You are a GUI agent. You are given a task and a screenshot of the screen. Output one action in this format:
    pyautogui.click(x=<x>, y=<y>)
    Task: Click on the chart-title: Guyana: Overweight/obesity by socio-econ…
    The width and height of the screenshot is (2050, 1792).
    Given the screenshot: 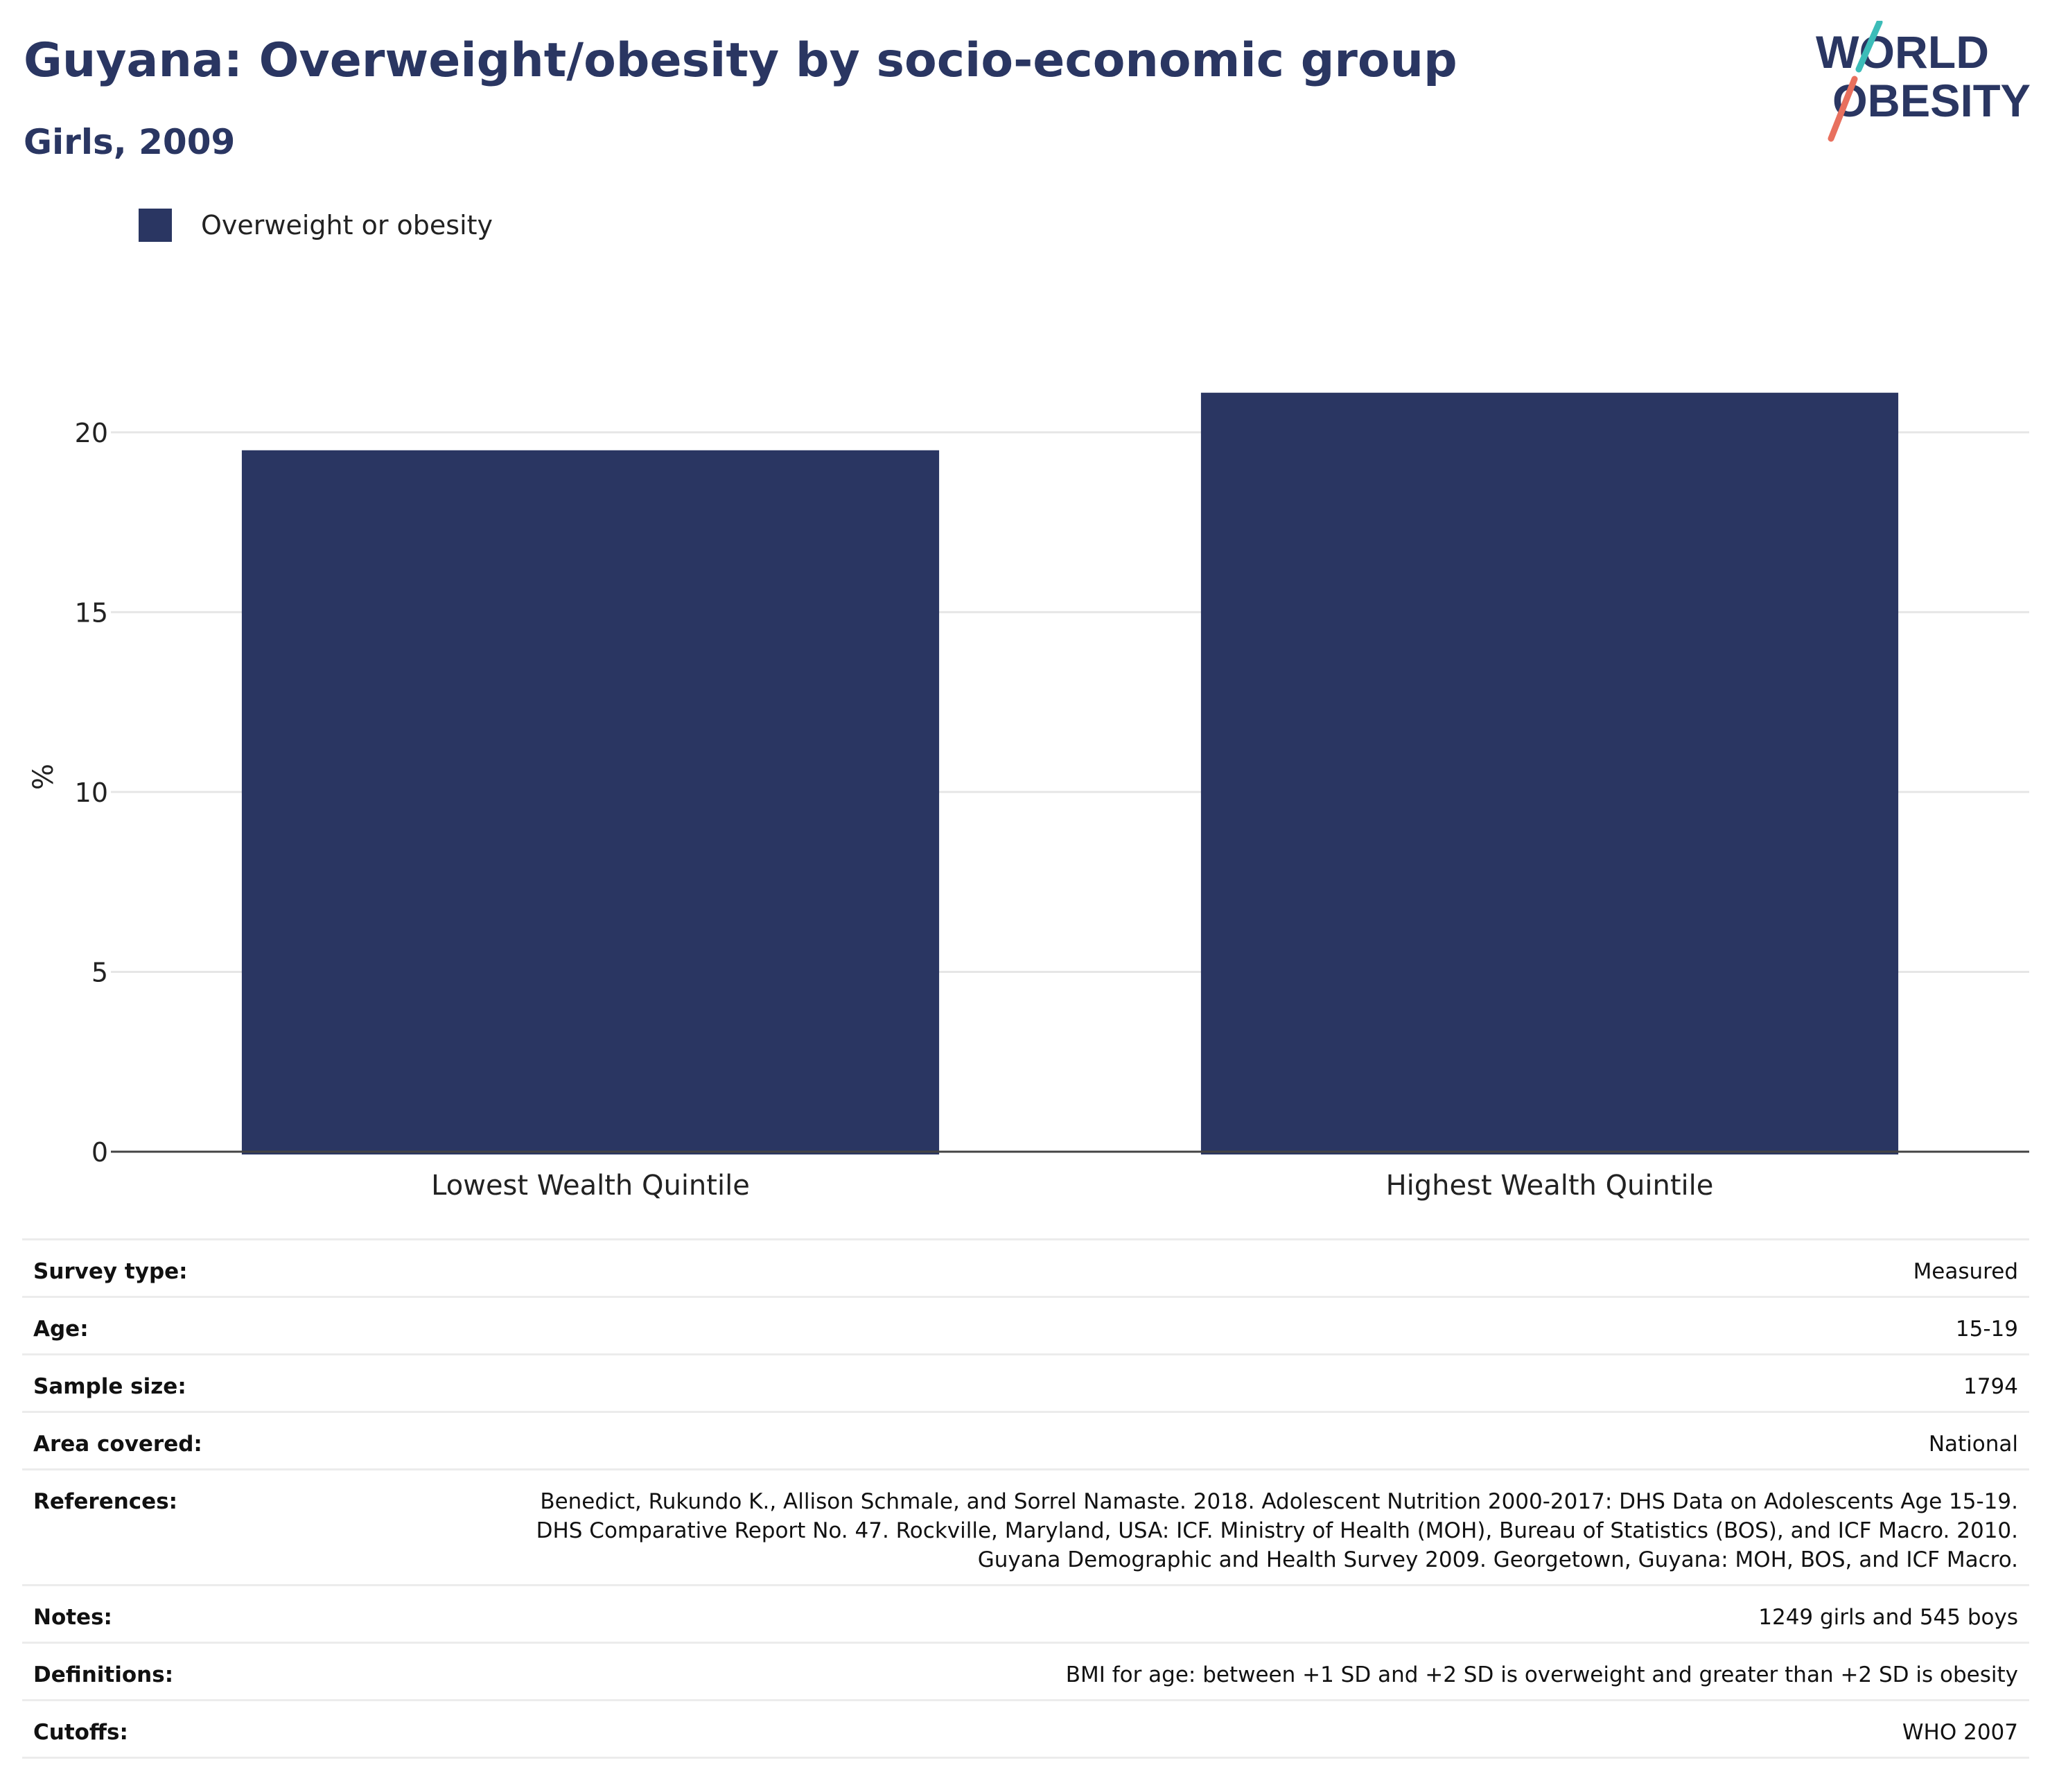 What is the action you would take?
    pyautogui.click(x=740, y=60)
    